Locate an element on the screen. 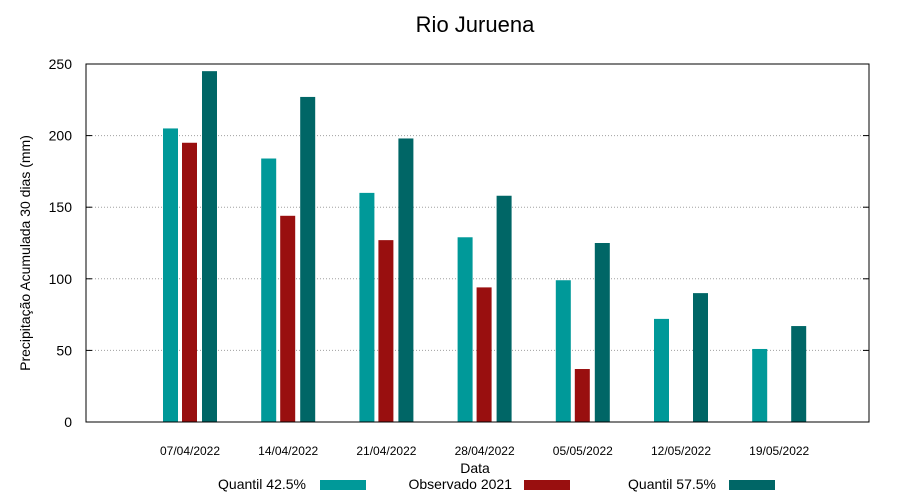  x-tick-label: 21/04/2022 is located at coordinates (386, 451).